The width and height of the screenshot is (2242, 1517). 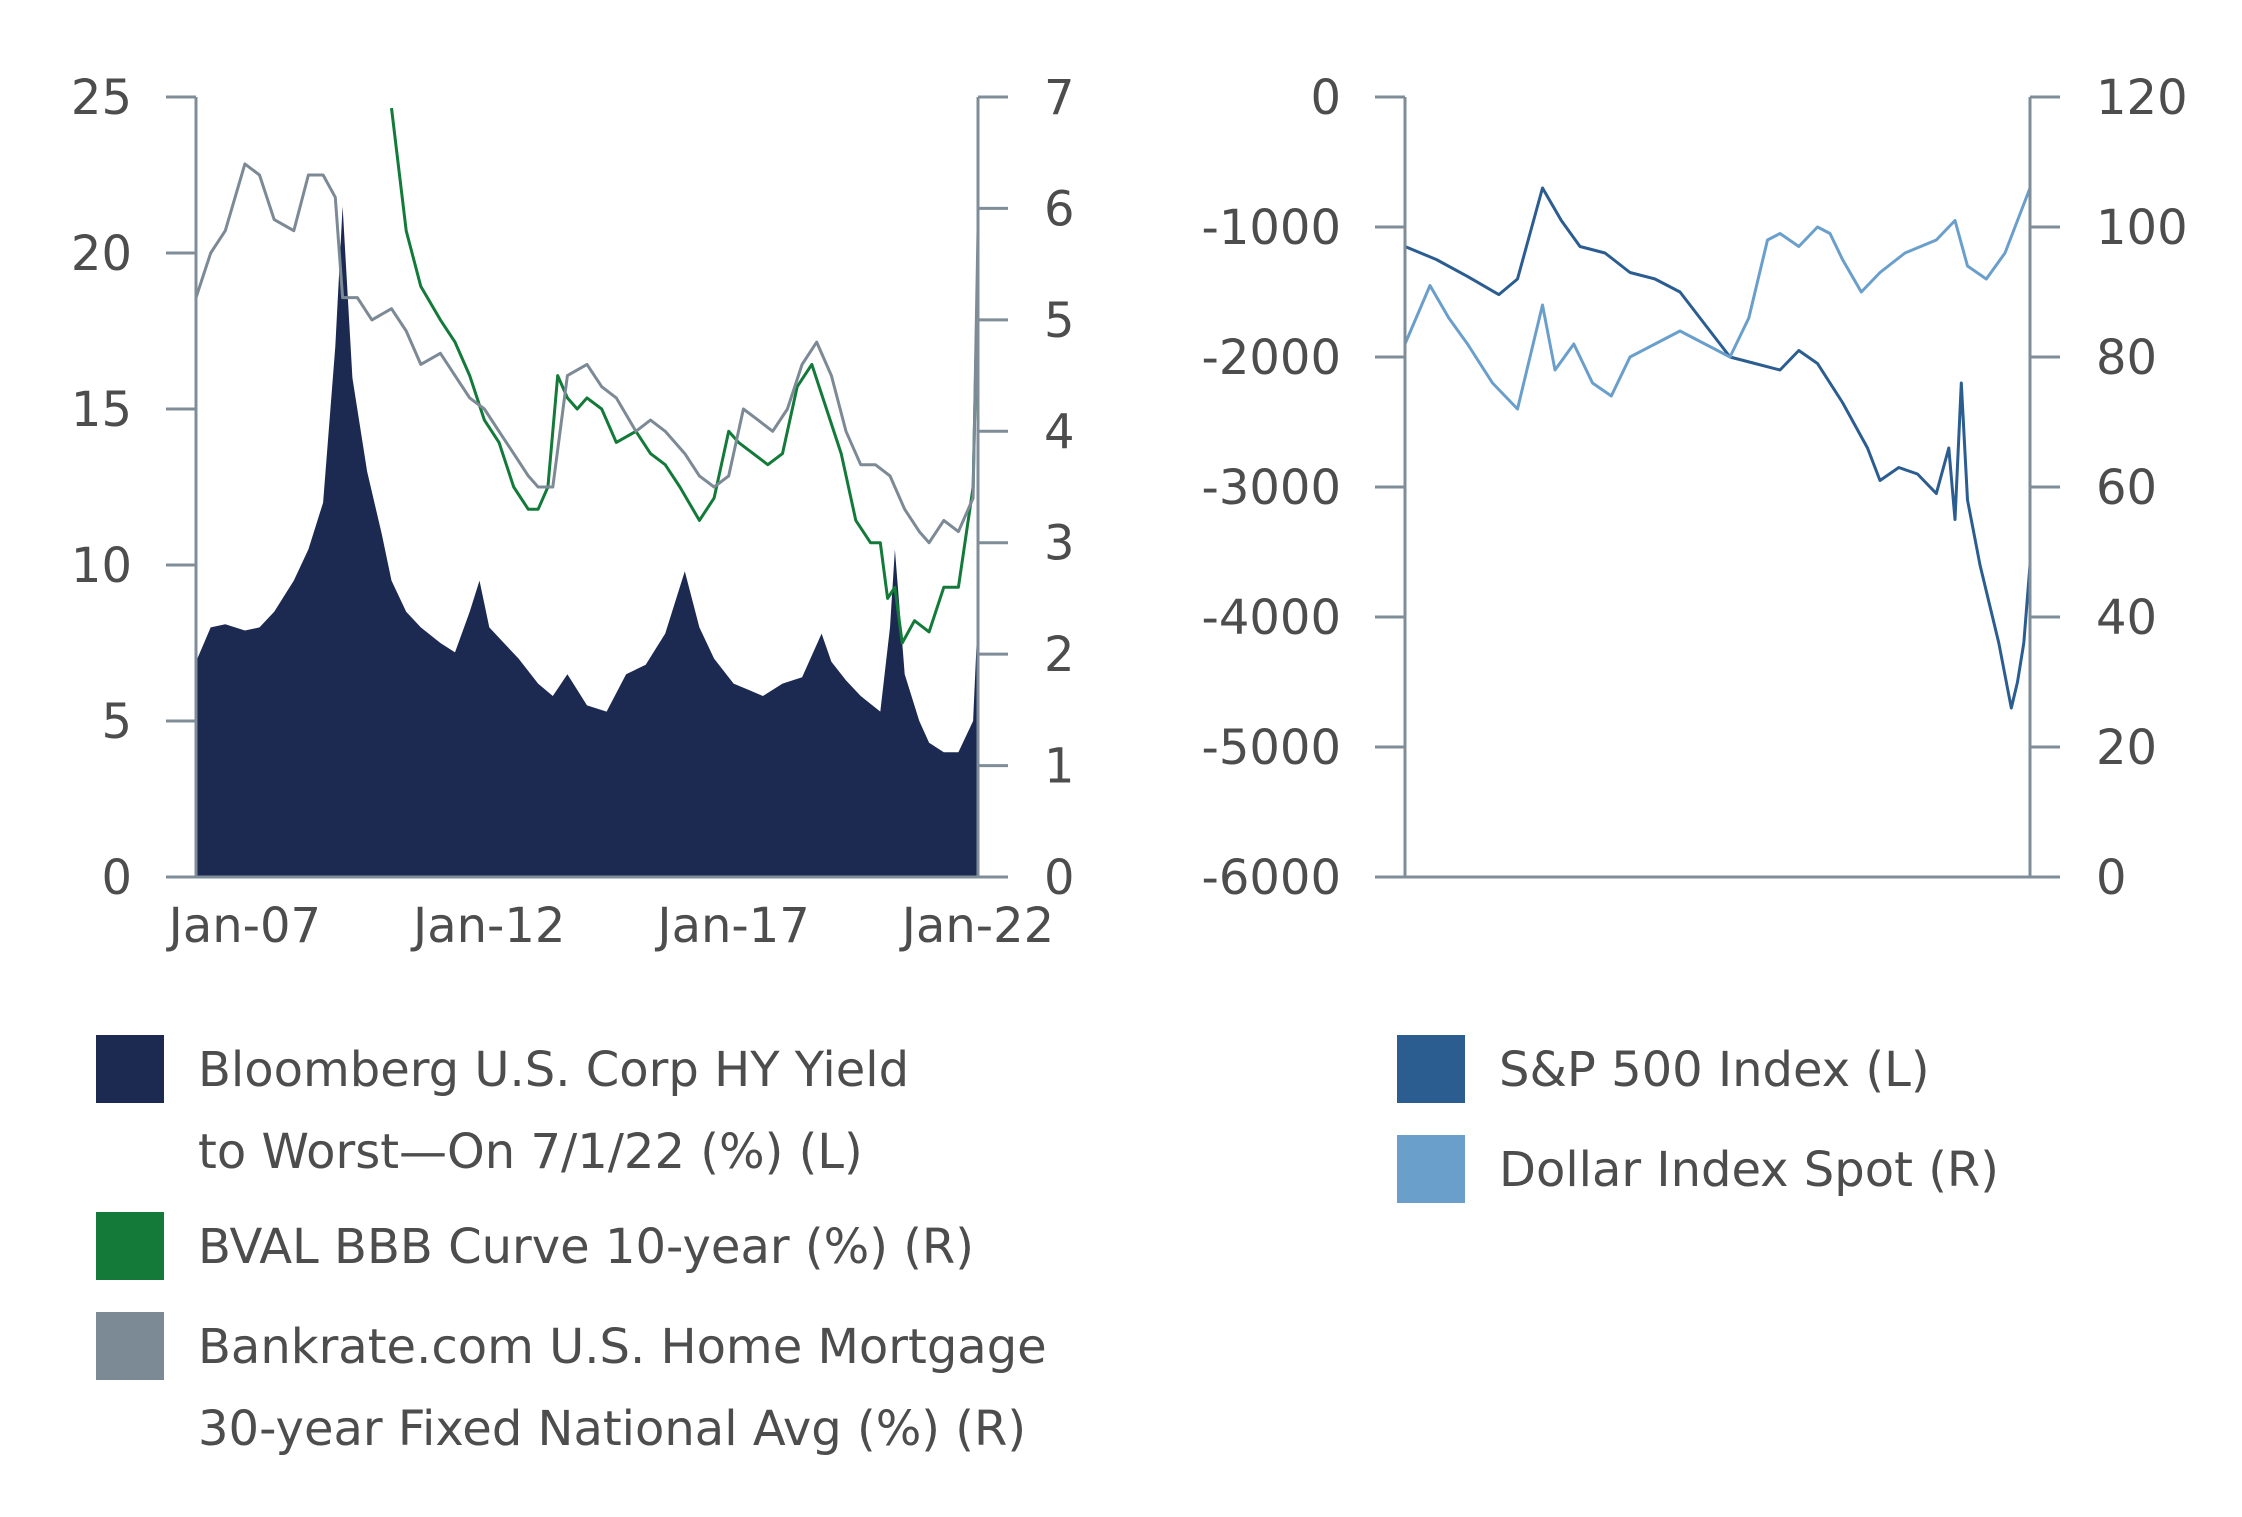 I want to click on series-s-p-500-index-l-line, so click(x=1718, y=448).